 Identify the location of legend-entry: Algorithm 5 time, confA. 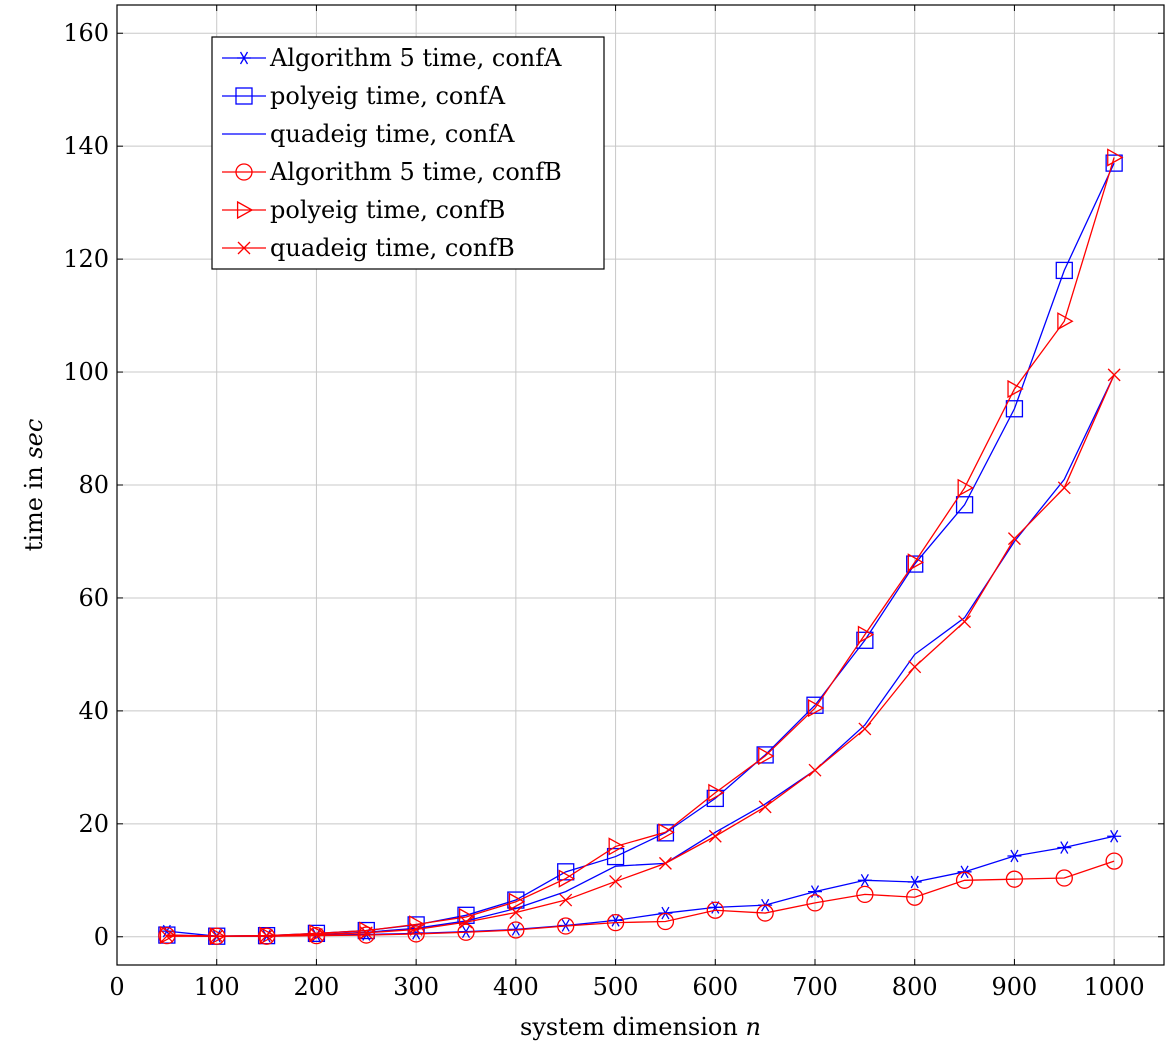
(392, 58).